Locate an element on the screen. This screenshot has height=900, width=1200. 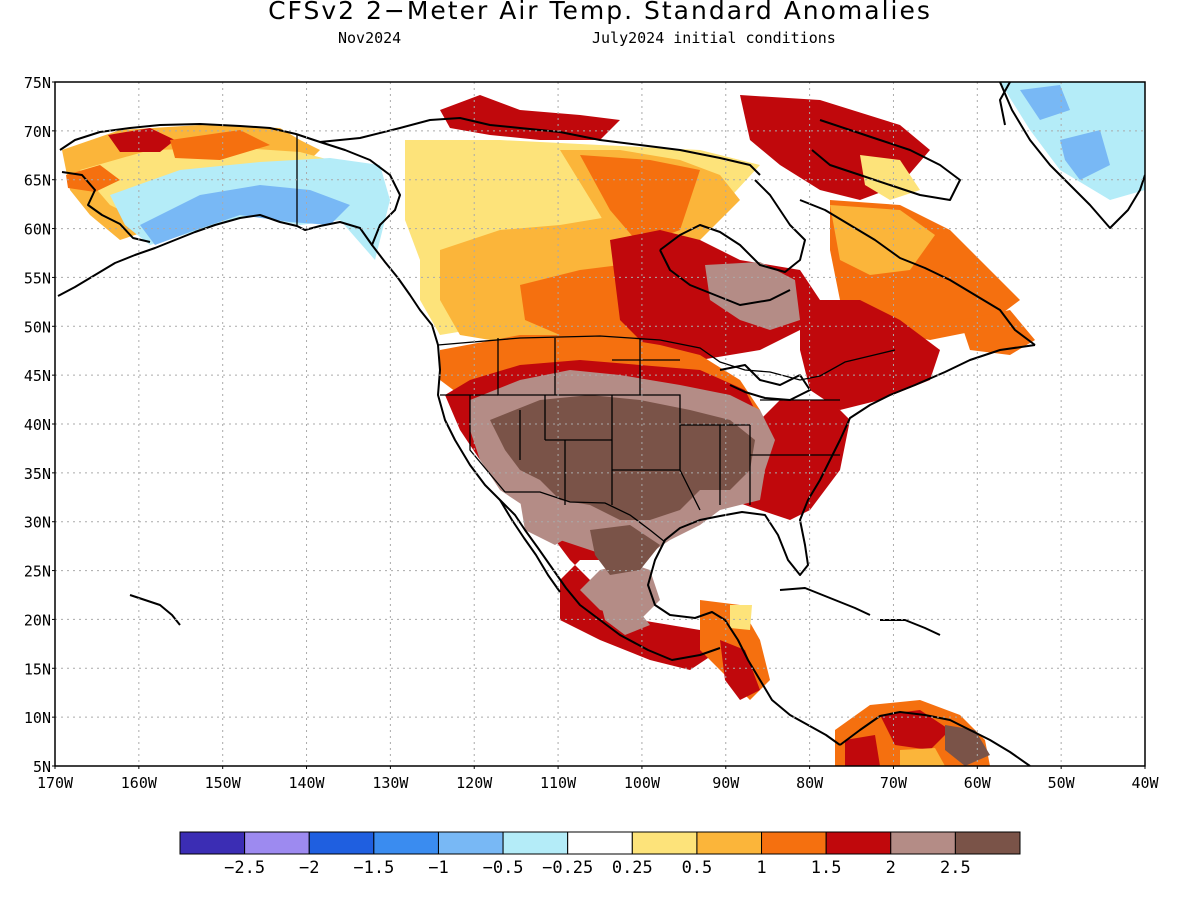
lat-tick-label: 60N is located at coordinates (37, 230).